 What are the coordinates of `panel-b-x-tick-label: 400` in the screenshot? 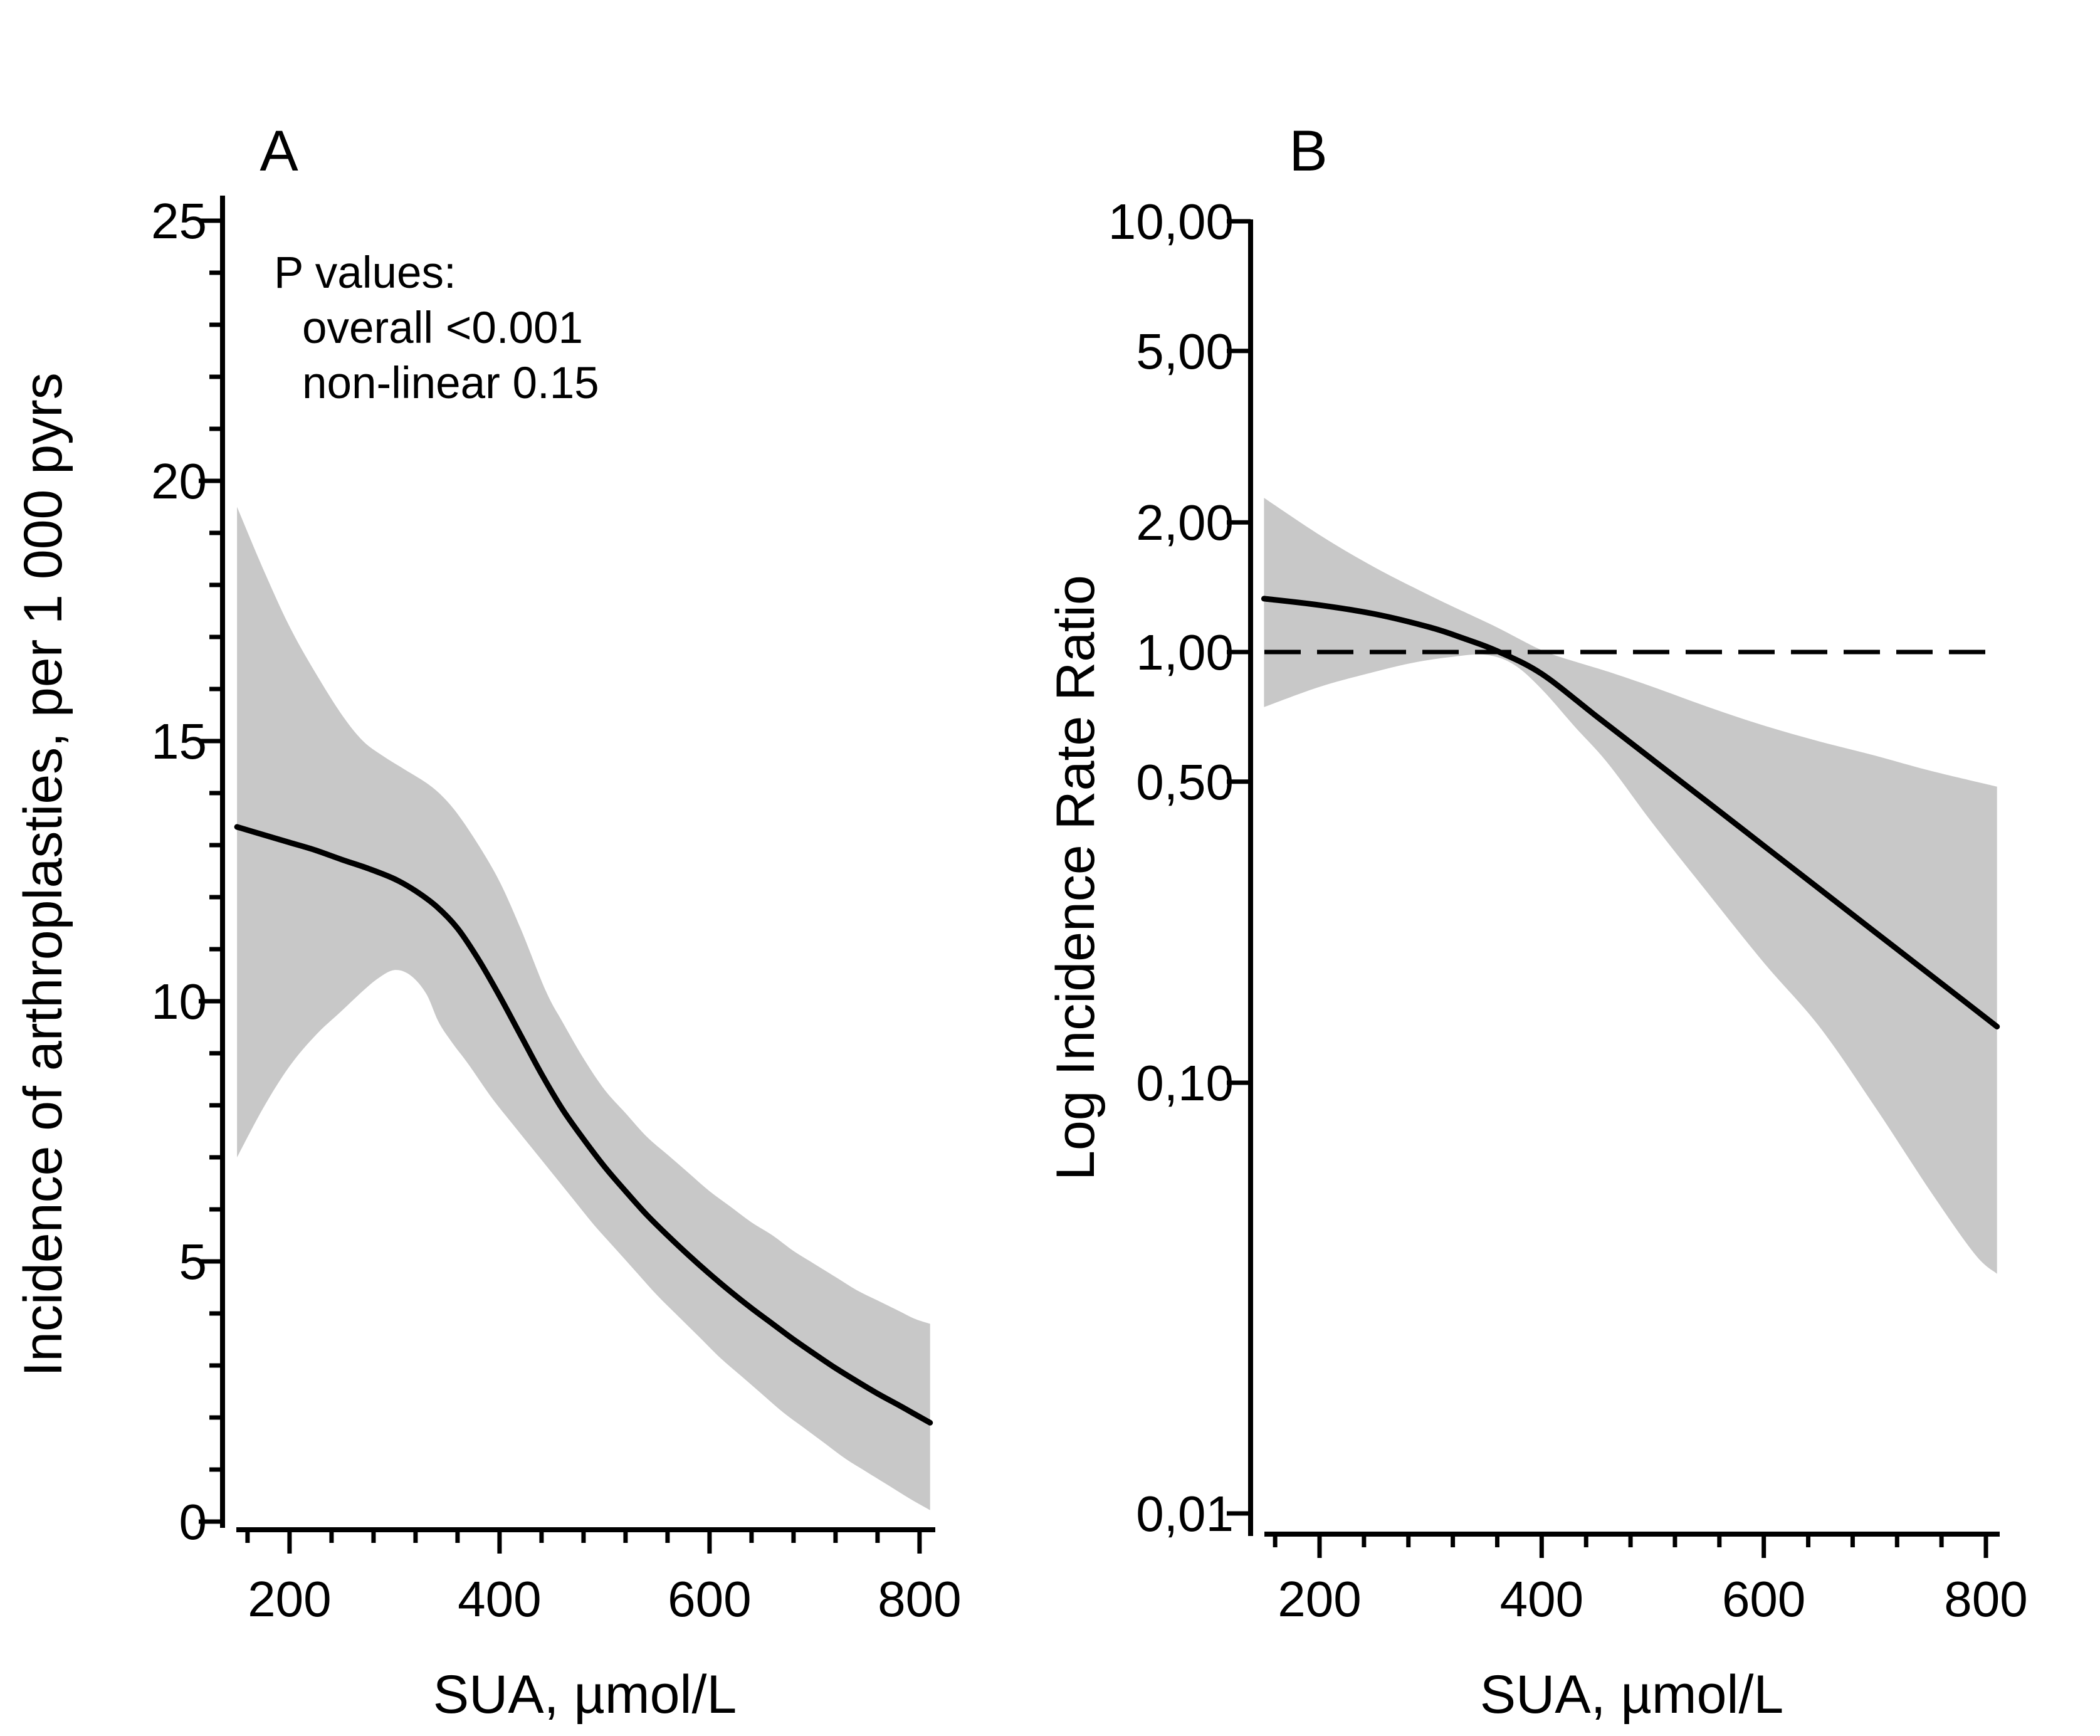 It's located at (1541, 1599).